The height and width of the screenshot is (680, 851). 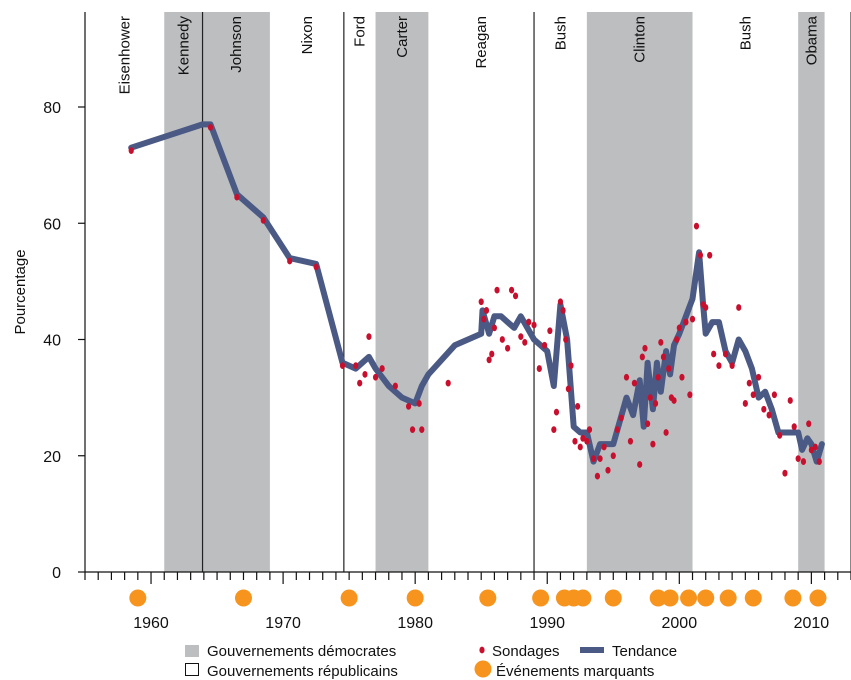 I want to click on y-axis-label: Pourcentage, so click(x=20, y=291).